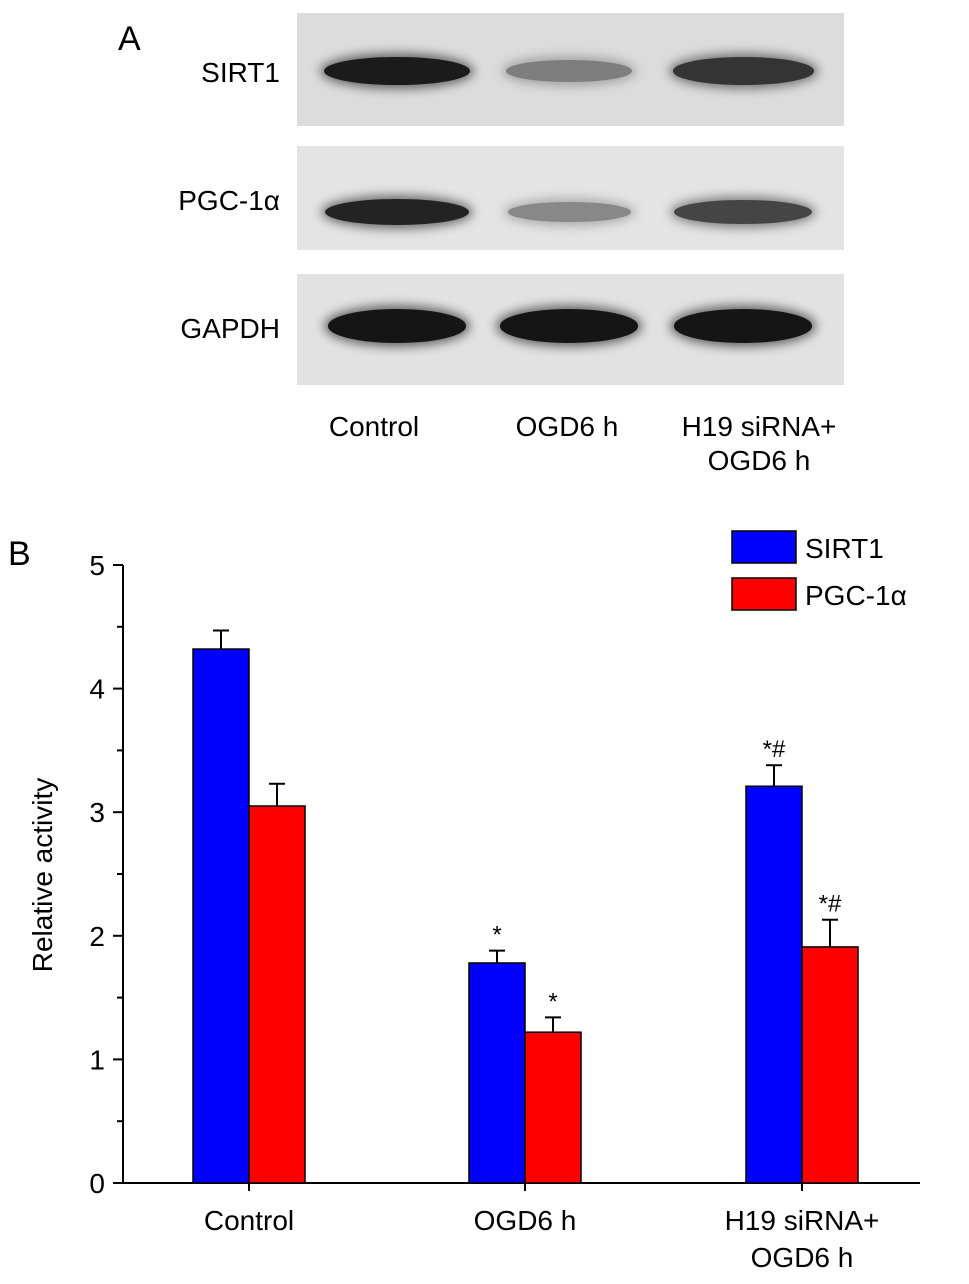 This screenshot has height=1284, width=969. Describe the element at coordinates (802, 1220) in the screenshot. I see `x-tick-label: H19 siRNA+` at that location.